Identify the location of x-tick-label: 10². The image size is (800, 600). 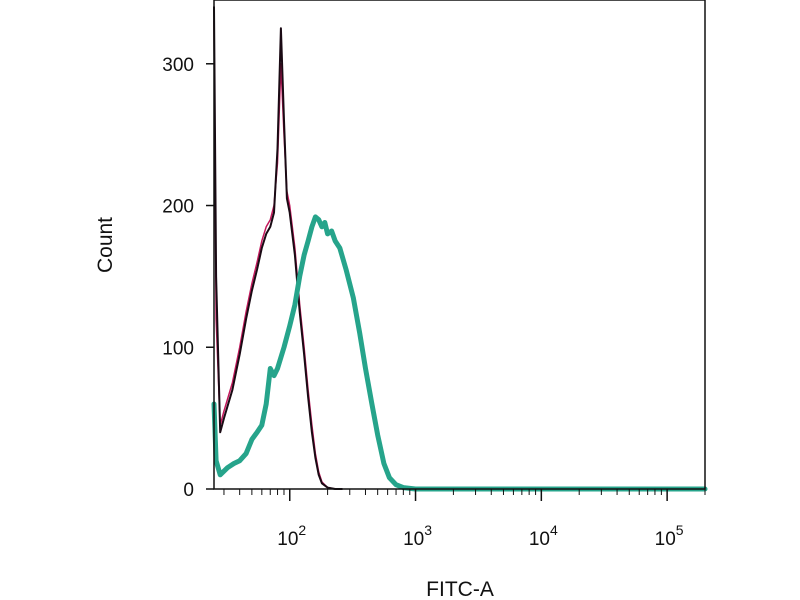
(291, 536).